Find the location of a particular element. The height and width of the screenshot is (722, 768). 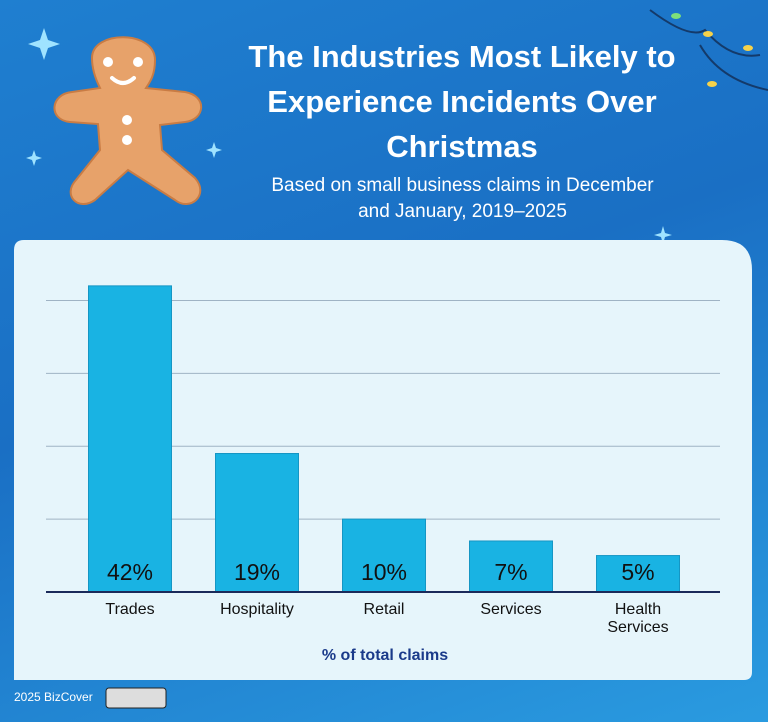

license-badge is located at coordinates (136, 698).